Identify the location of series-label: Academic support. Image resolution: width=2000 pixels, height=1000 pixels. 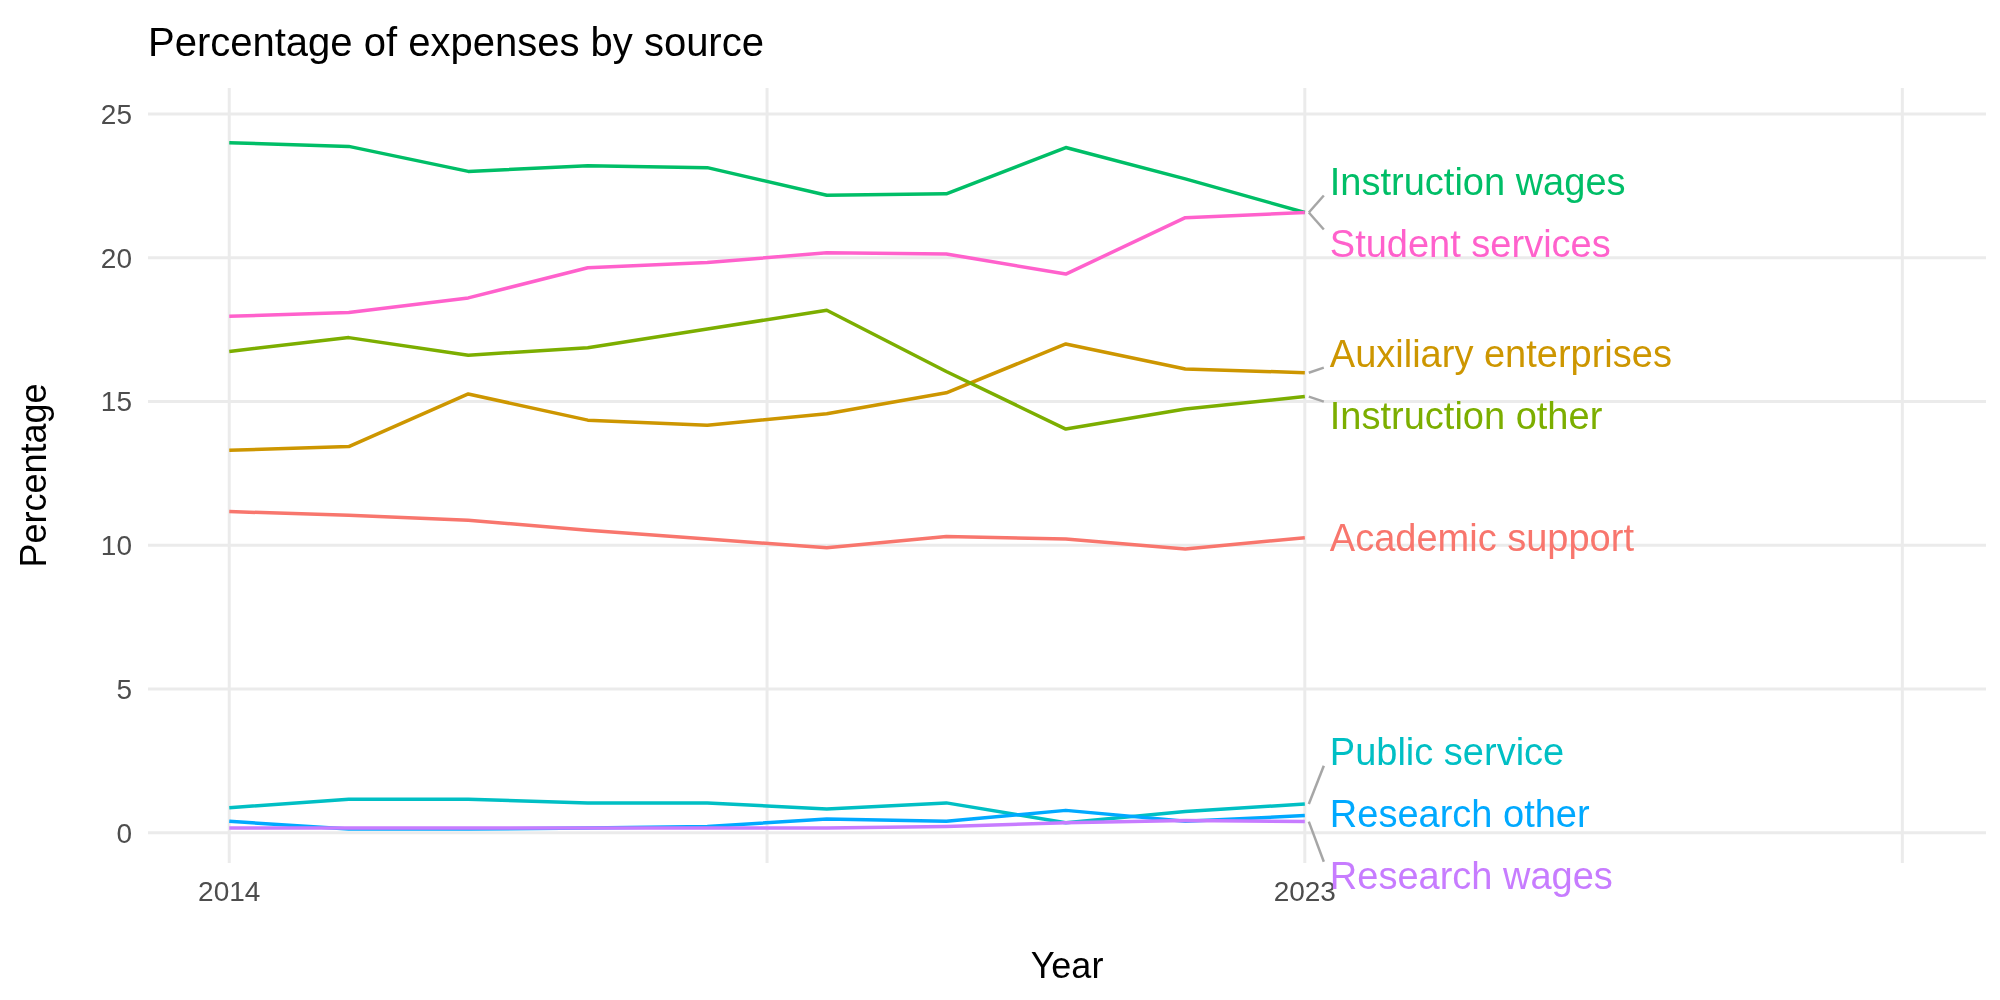
(1482, 538).